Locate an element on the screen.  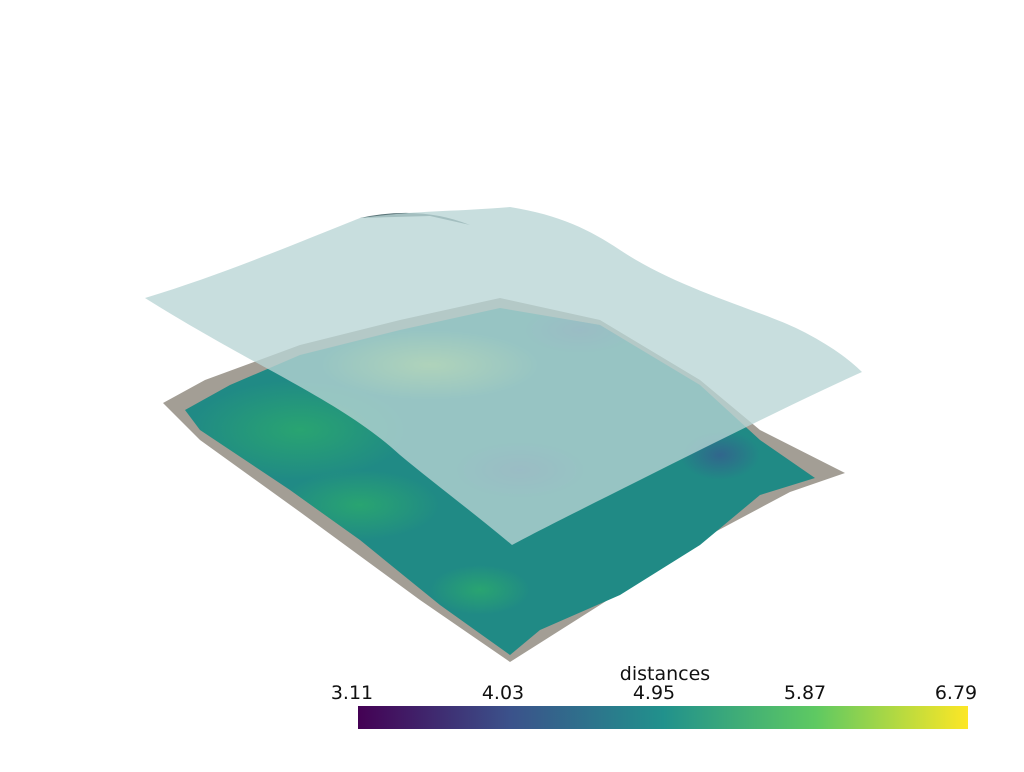
color-bar-tick-label: 4.03 is located at coordinates (503, 693).